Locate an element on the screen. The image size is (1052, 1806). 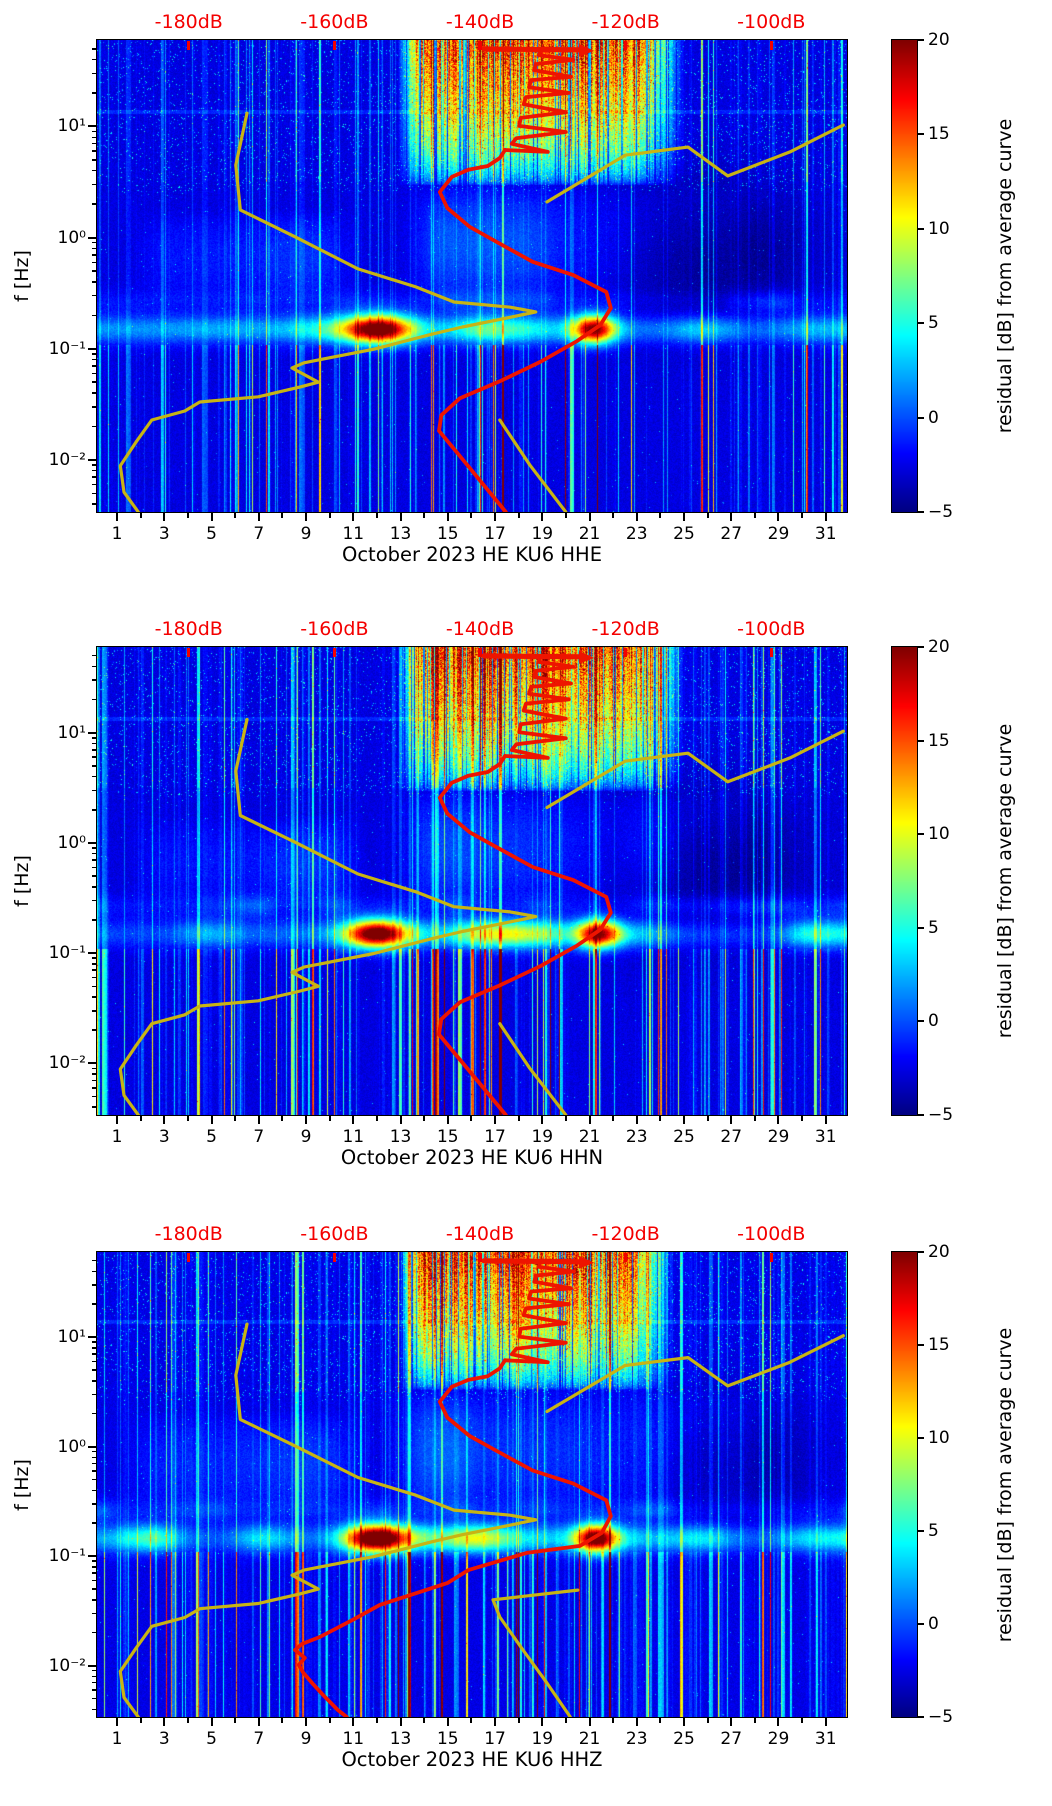
colorbar-tick-label-1: 10 is located at coordinates (939, 228).